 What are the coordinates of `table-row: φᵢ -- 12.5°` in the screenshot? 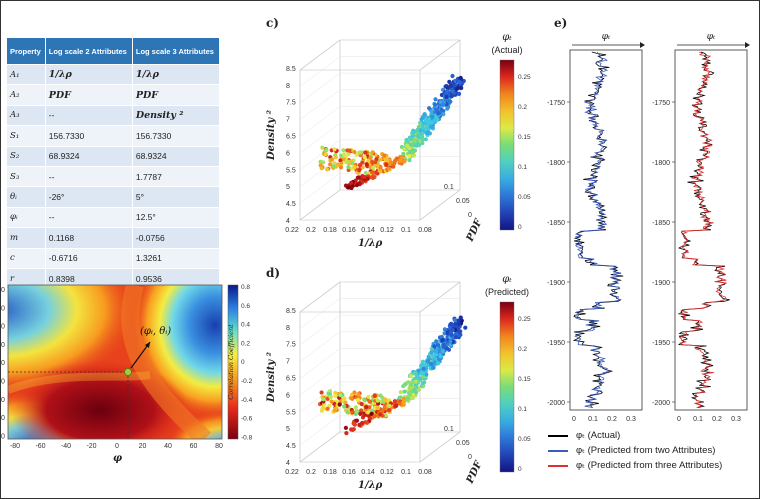 It's located at (113, 217).